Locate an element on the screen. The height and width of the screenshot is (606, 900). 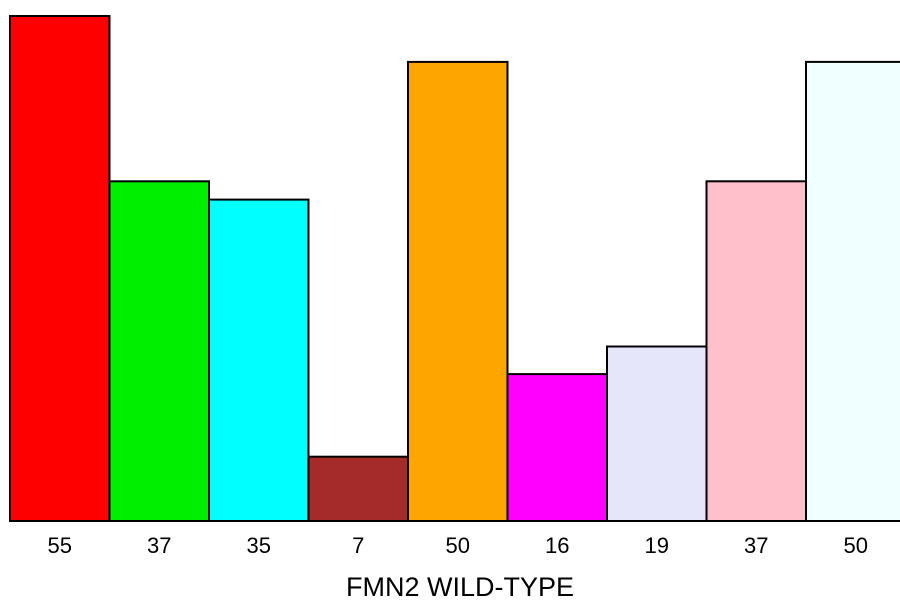
bar-value-label-9: 50 is located at coordinates (856, 545).